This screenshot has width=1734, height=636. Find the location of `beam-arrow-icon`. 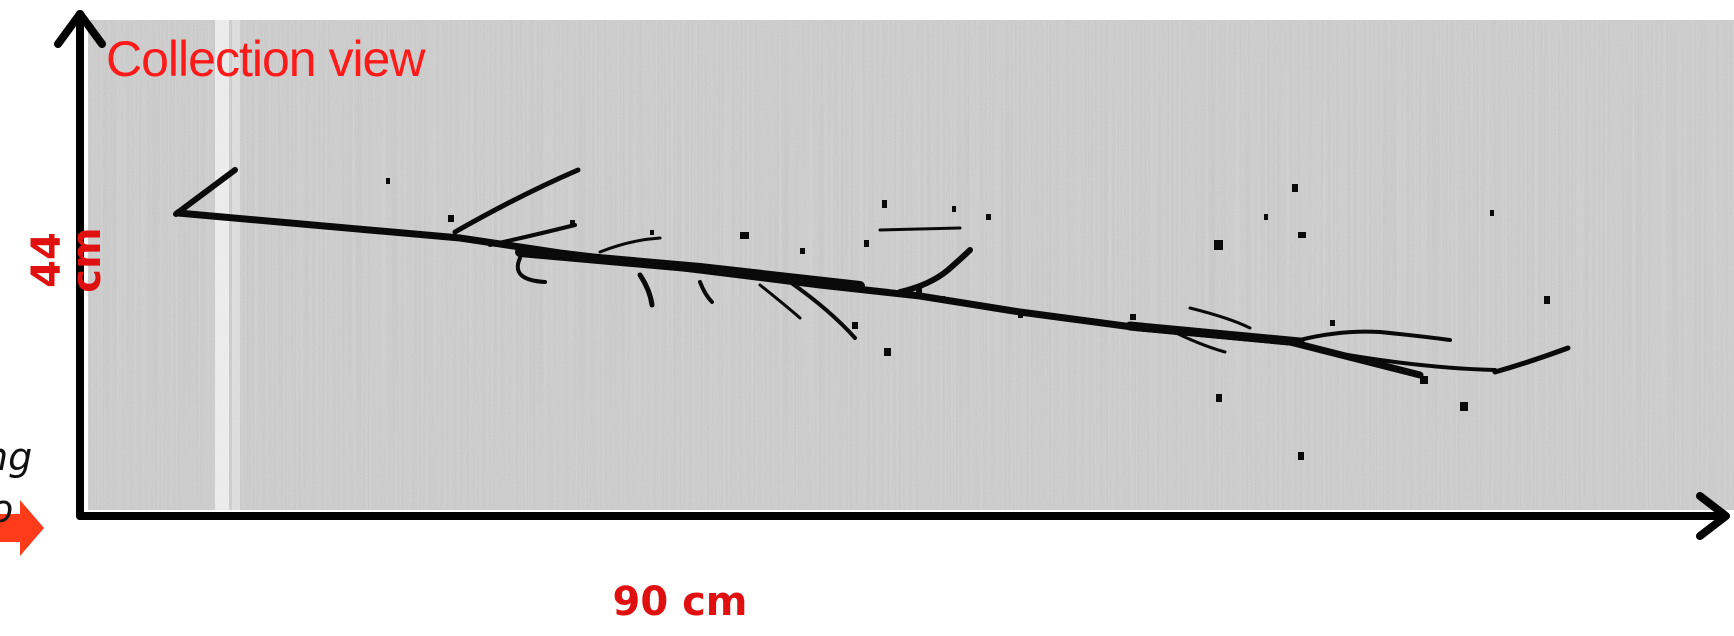

beam-arrow-icon is located at coordinates (22, 528).